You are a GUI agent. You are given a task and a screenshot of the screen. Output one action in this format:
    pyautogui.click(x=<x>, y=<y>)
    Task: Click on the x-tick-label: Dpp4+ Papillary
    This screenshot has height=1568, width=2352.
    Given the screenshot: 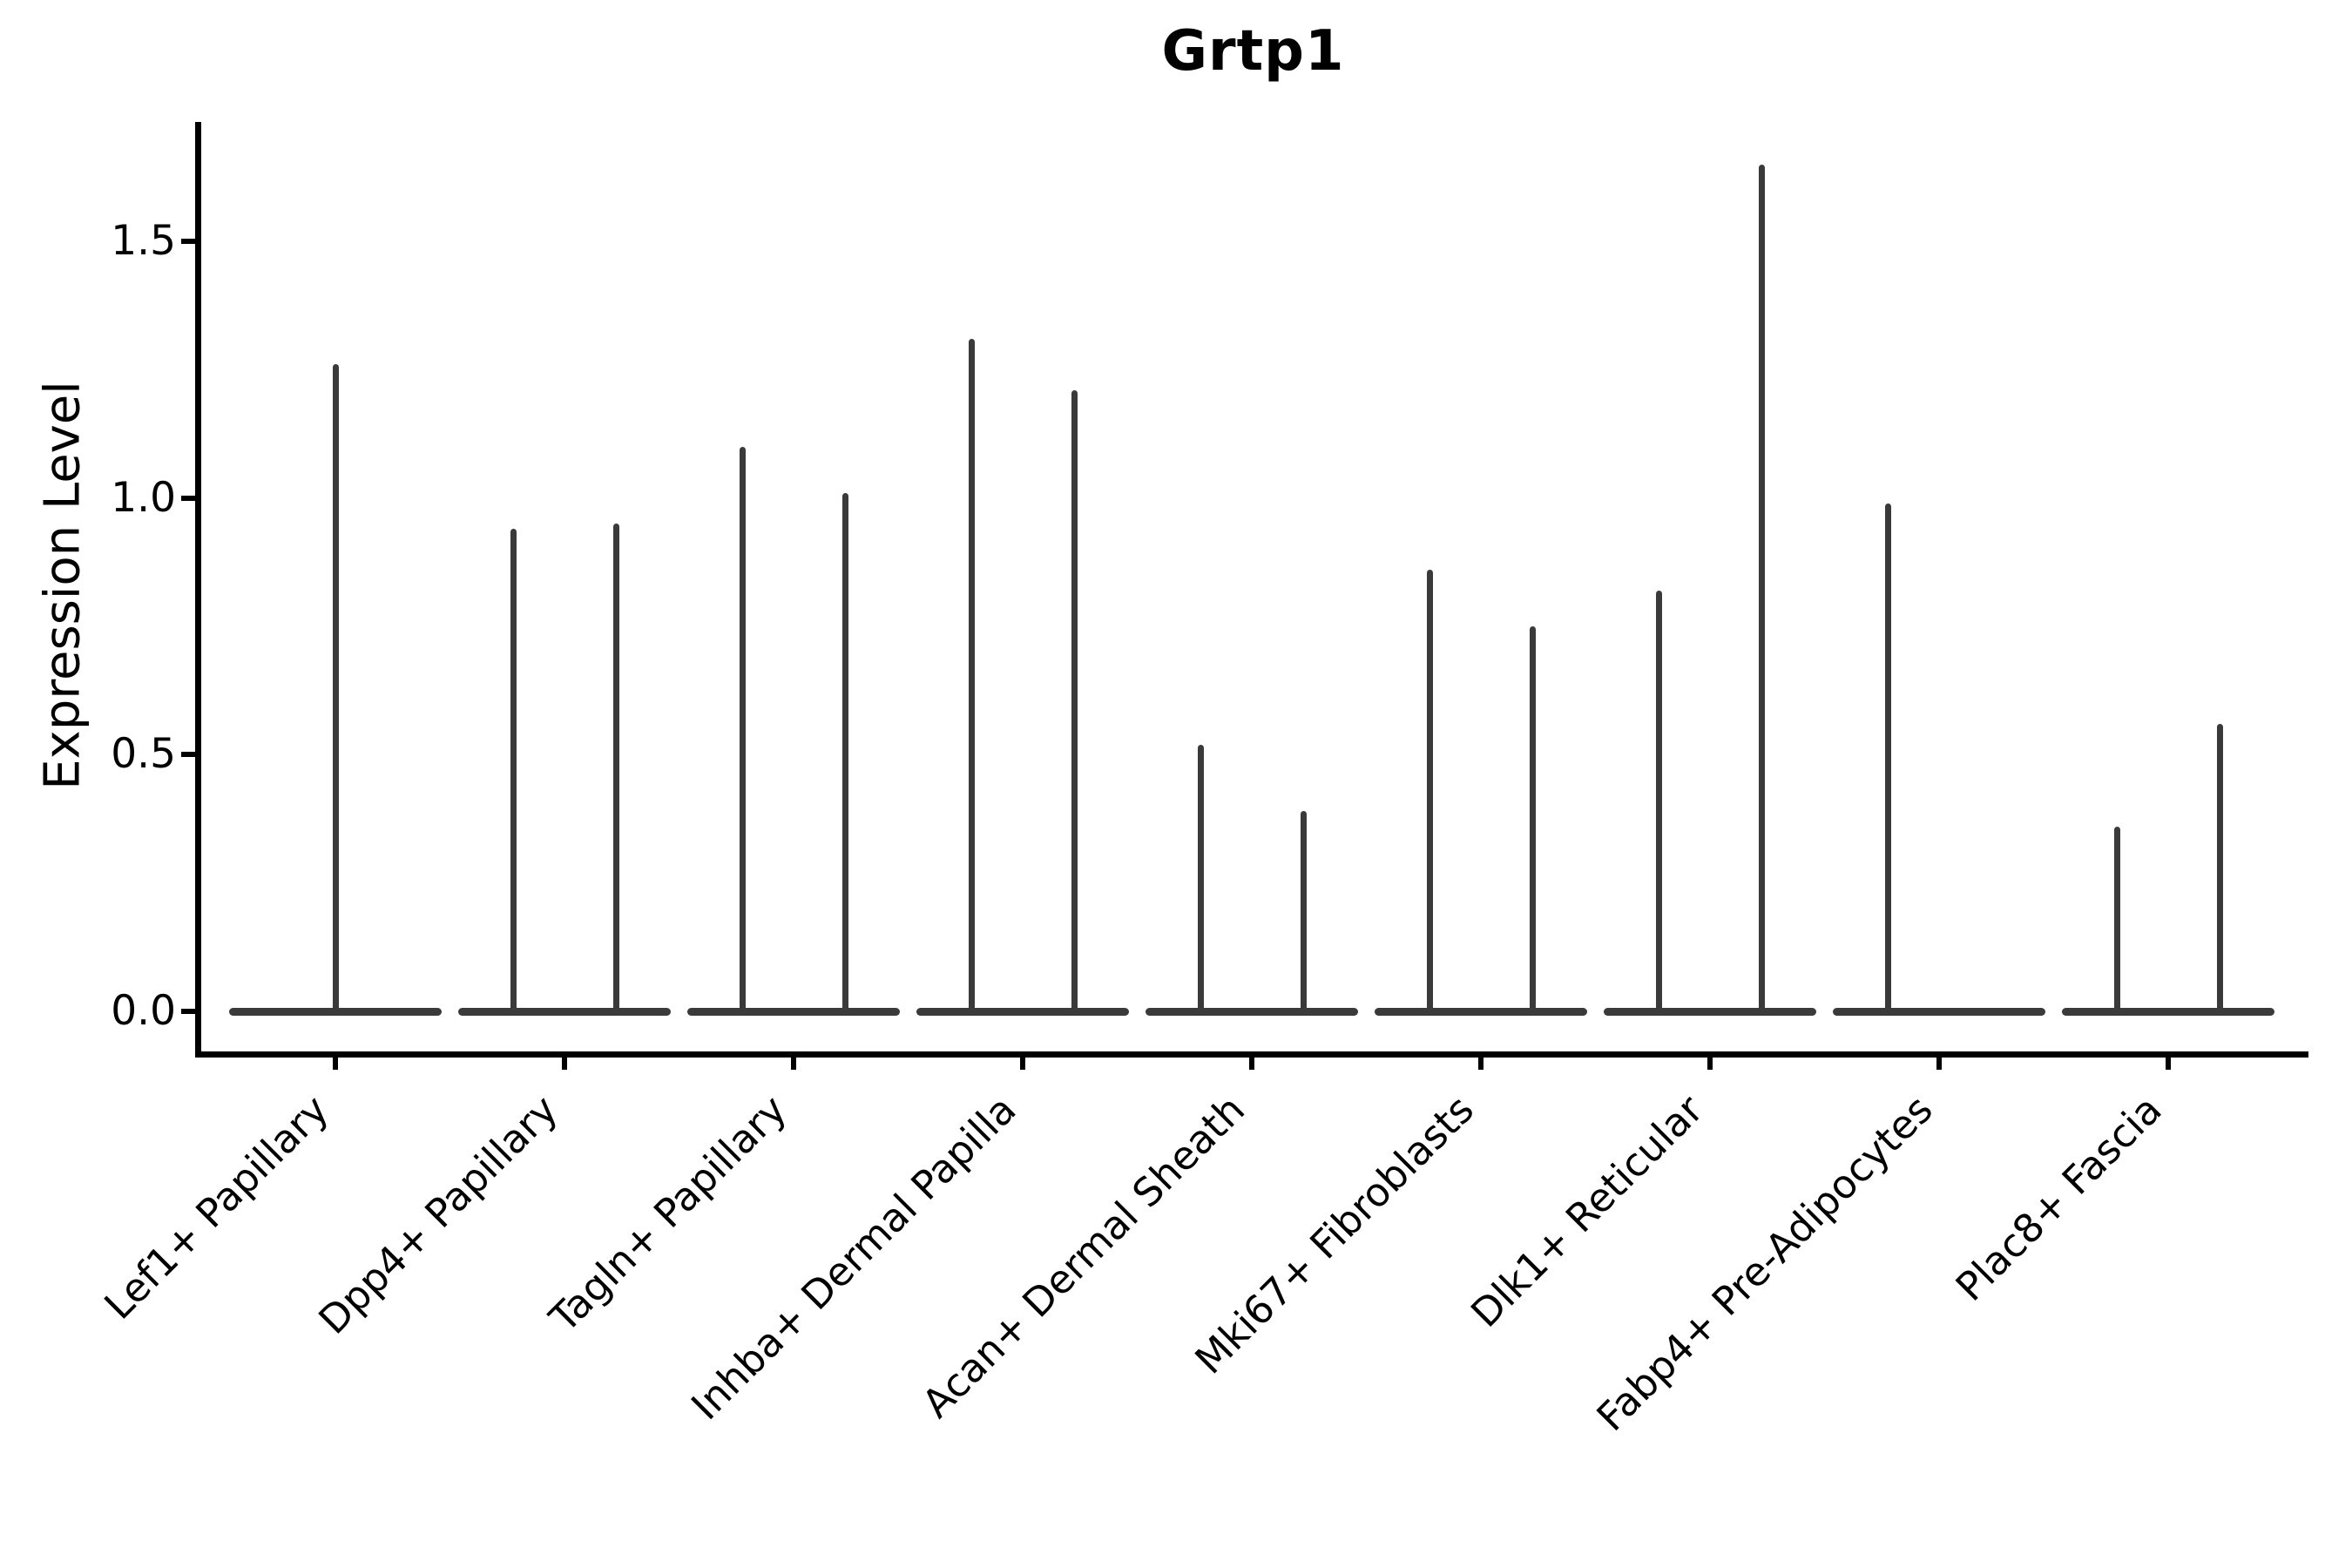 What is the action you would take?
    pyautogui.click(x=438, y=1214)
    